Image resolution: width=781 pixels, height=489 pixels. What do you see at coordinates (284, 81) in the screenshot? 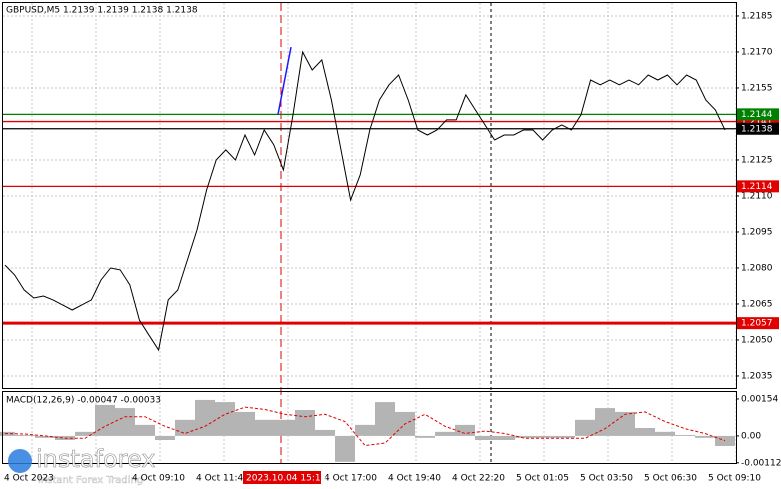
I see `trend-line` at bounding box center [284, 81].